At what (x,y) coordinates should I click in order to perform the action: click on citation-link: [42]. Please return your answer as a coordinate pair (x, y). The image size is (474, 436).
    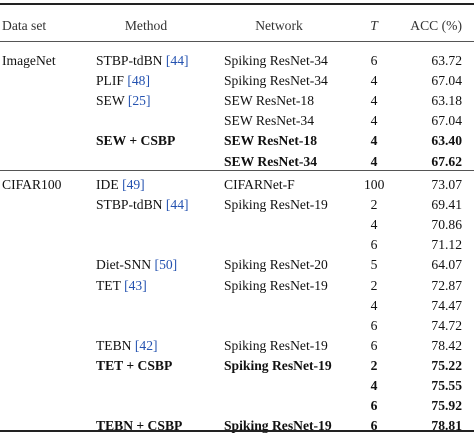
    Looking at the image, I should click on (146, 345).